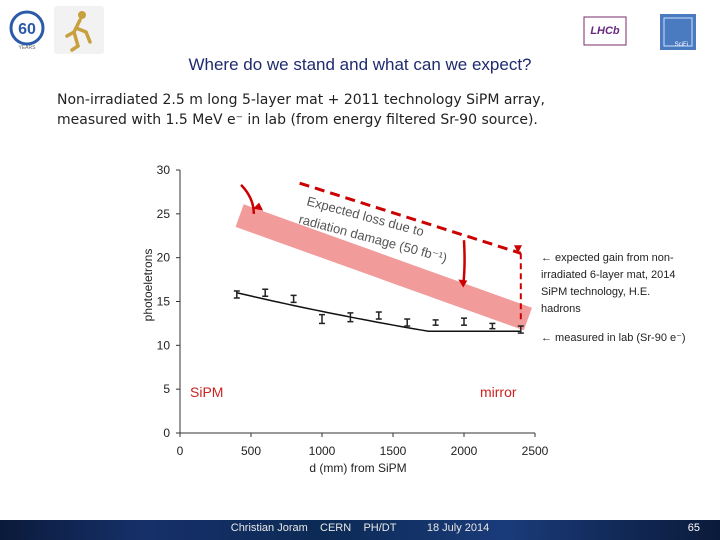  What do you see at coordinates (206, 392) in the screenshot?
I see `sipm-label: SiPM` at bounding box center [206, 392].